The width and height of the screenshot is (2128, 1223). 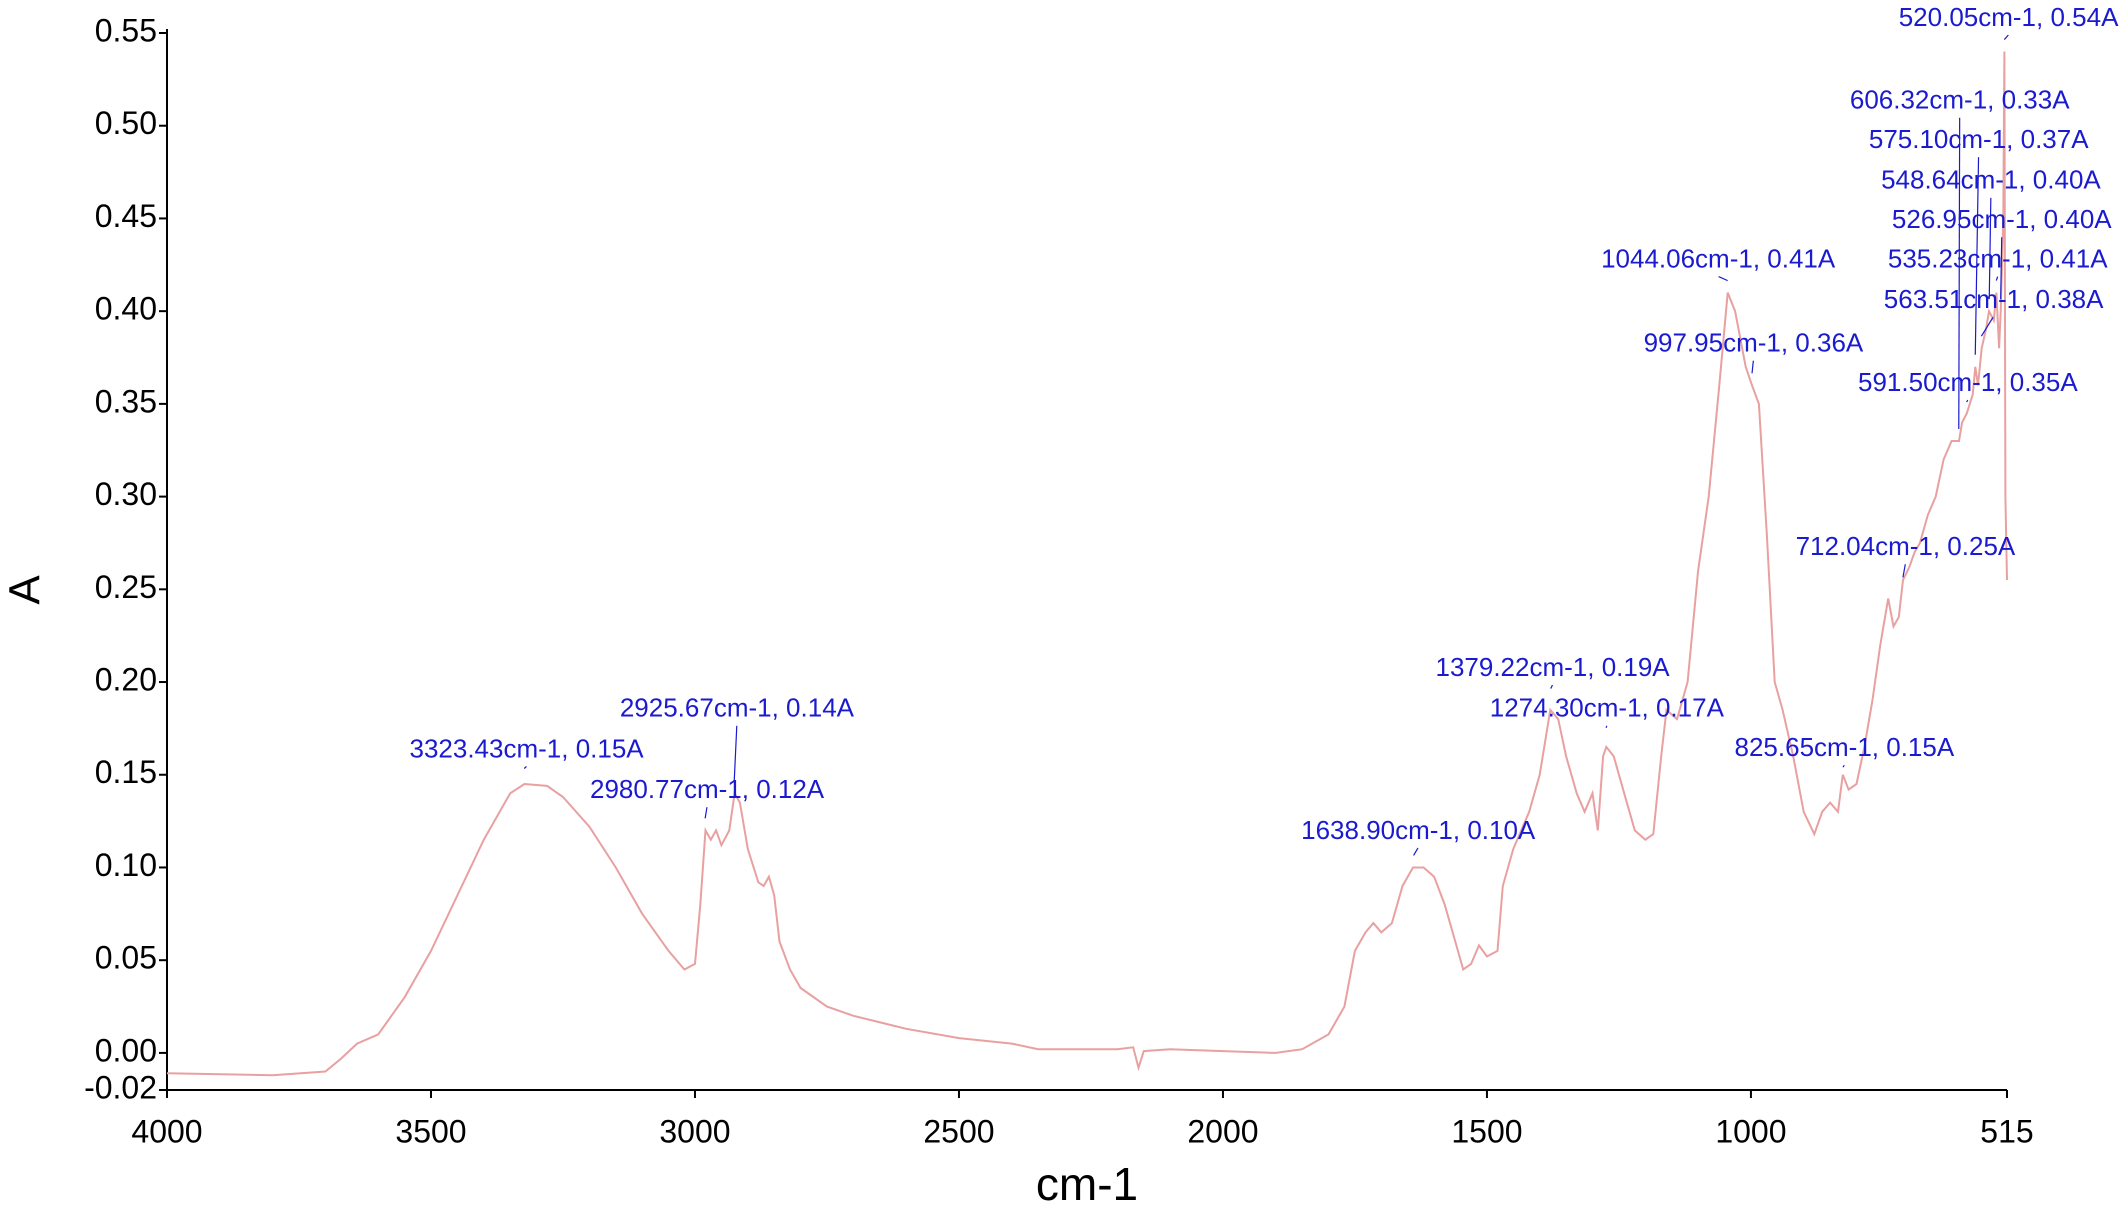 I want to click on annotation-label: 575.10cm-1, 0.37A, so click(x=1979, y=139).